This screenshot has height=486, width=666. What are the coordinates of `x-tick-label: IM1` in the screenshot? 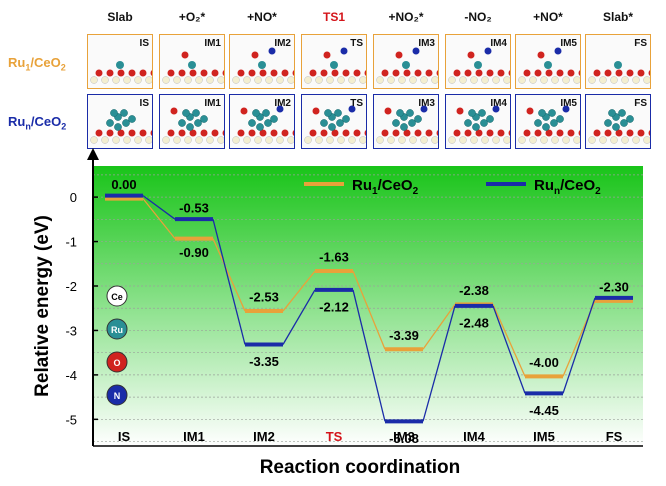 It's located at (194, 436).